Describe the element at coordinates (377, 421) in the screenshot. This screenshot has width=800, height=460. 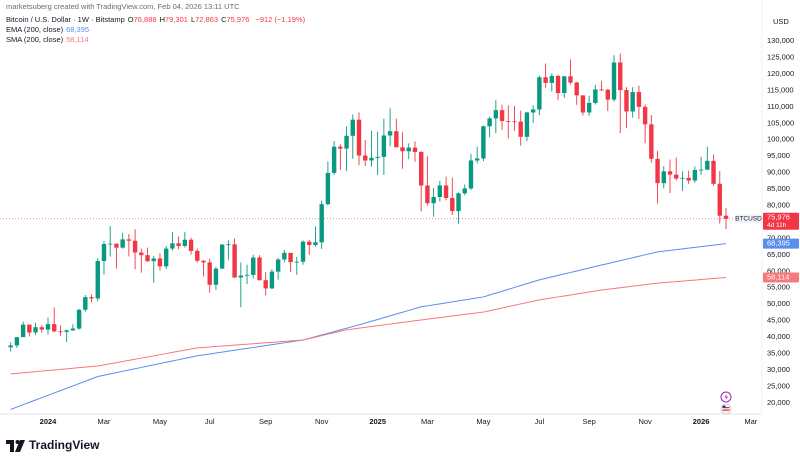
I see `x-tick-label: 2025` at that location.